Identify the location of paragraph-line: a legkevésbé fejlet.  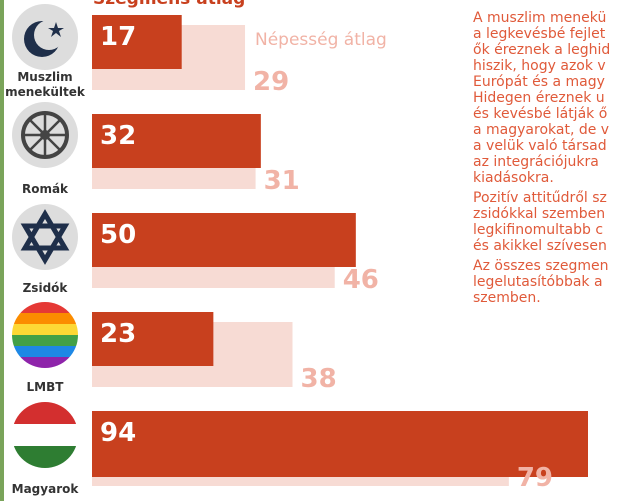
(539, 34).